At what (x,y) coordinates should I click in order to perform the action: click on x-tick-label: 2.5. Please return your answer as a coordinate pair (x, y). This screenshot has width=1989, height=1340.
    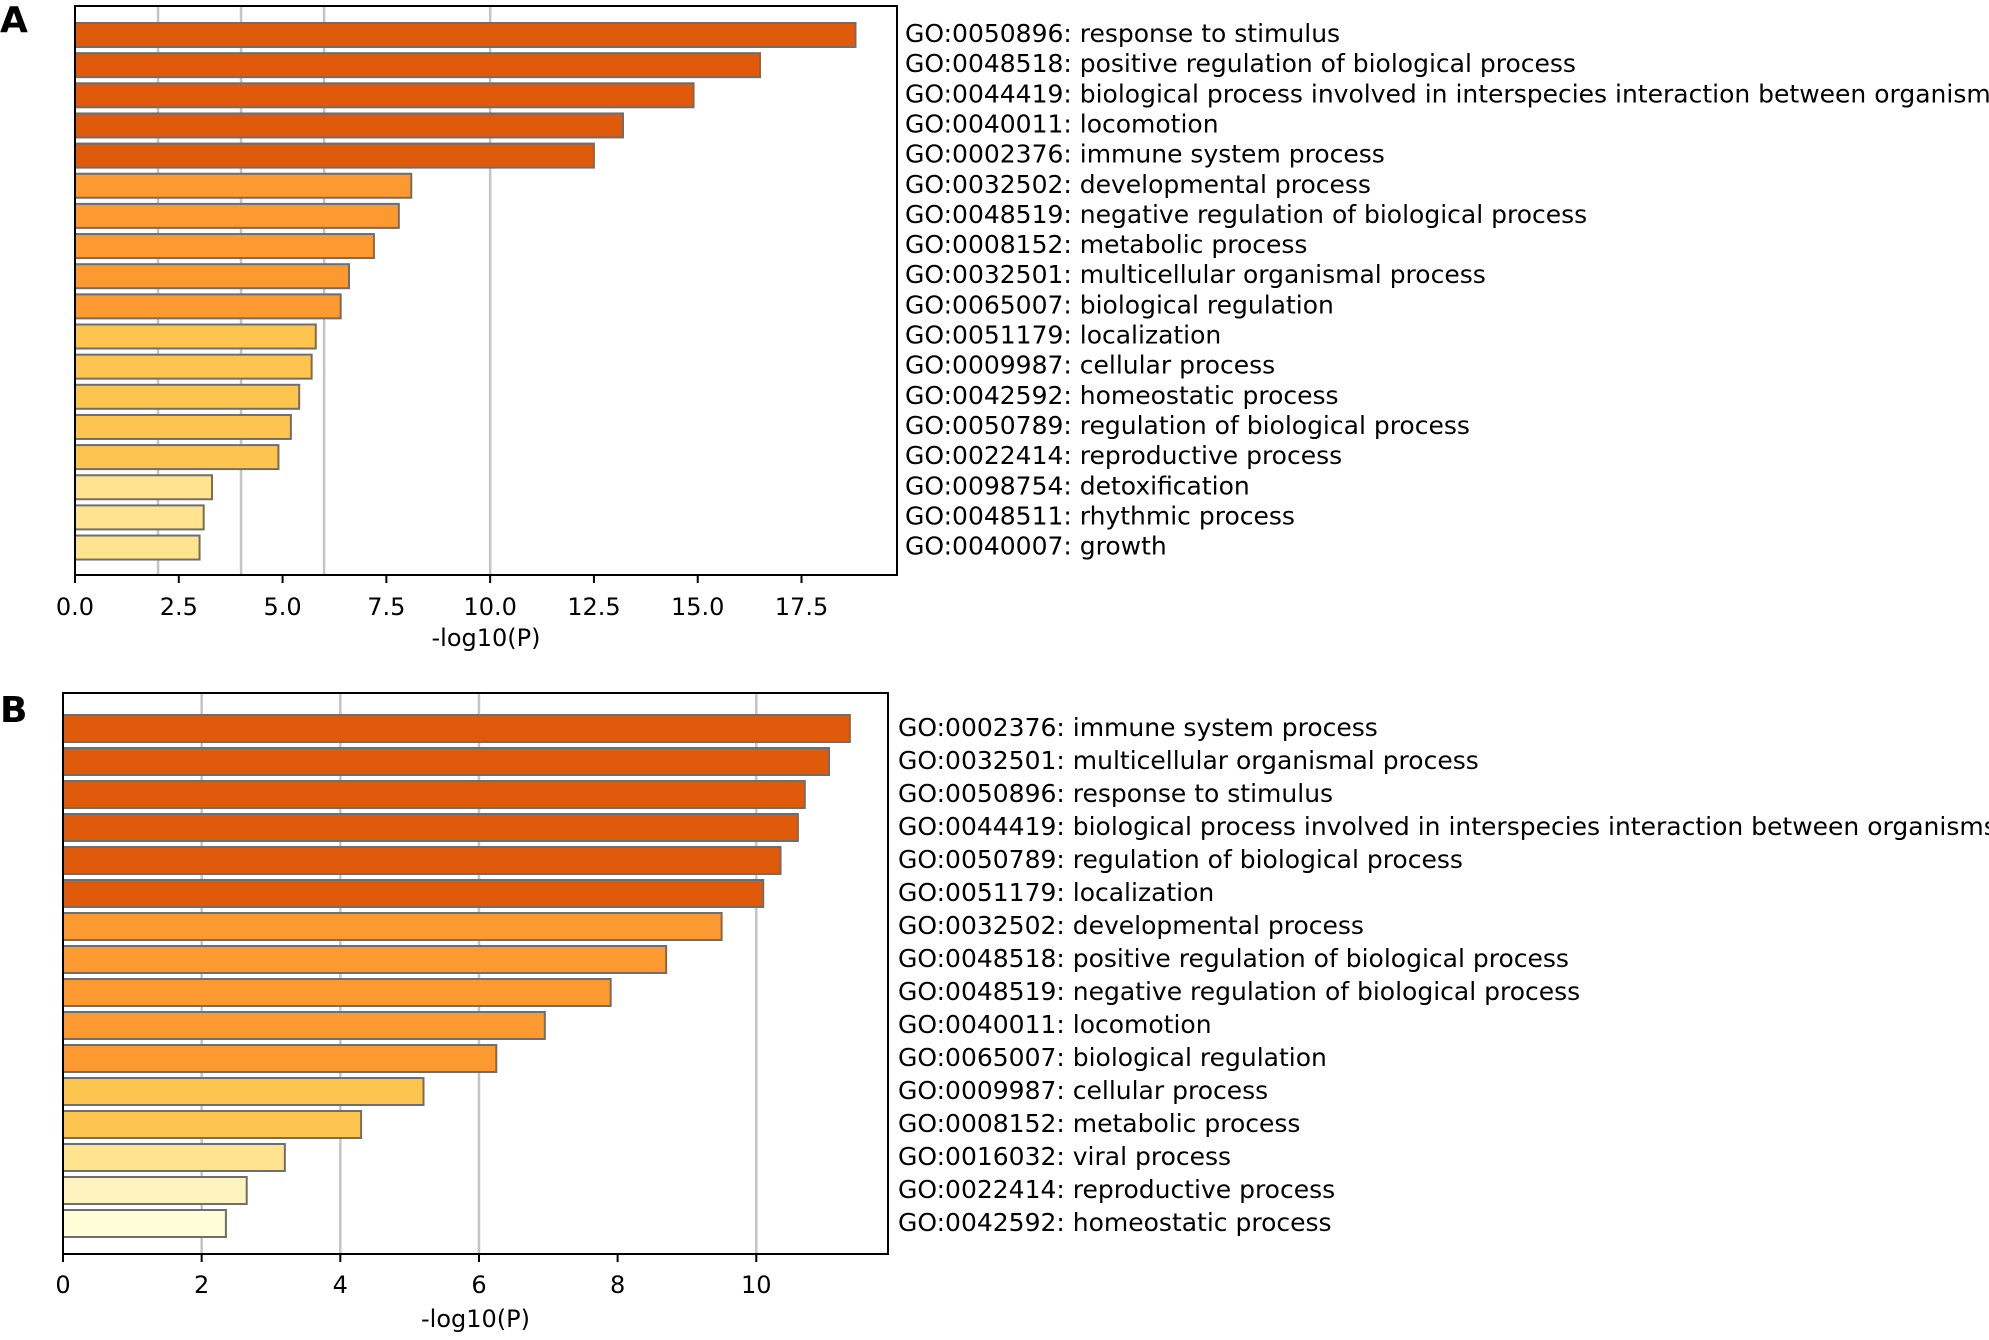
    Looking at the image, I should click on (179, 607).